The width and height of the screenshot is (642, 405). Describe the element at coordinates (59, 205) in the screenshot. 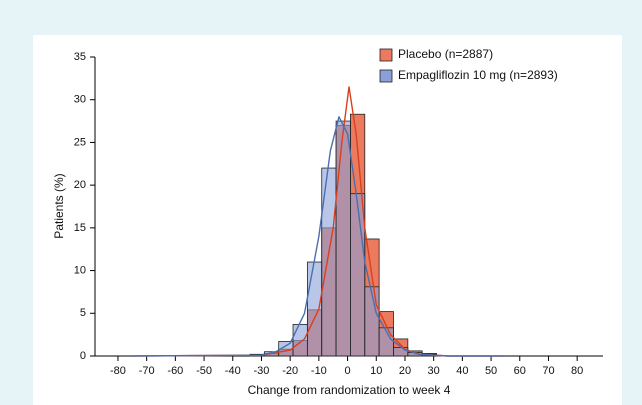

I see `y-axis-title: Patients (%)` at that location.